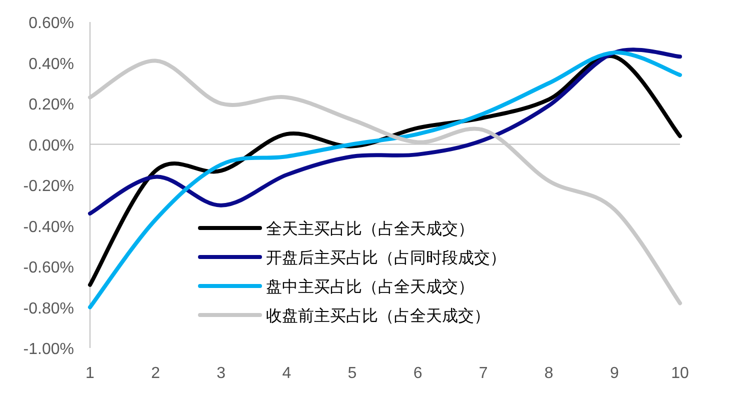 This screenshot has width=729, height=393. I want to click on x-tick-label: 10, so click(680, 373).